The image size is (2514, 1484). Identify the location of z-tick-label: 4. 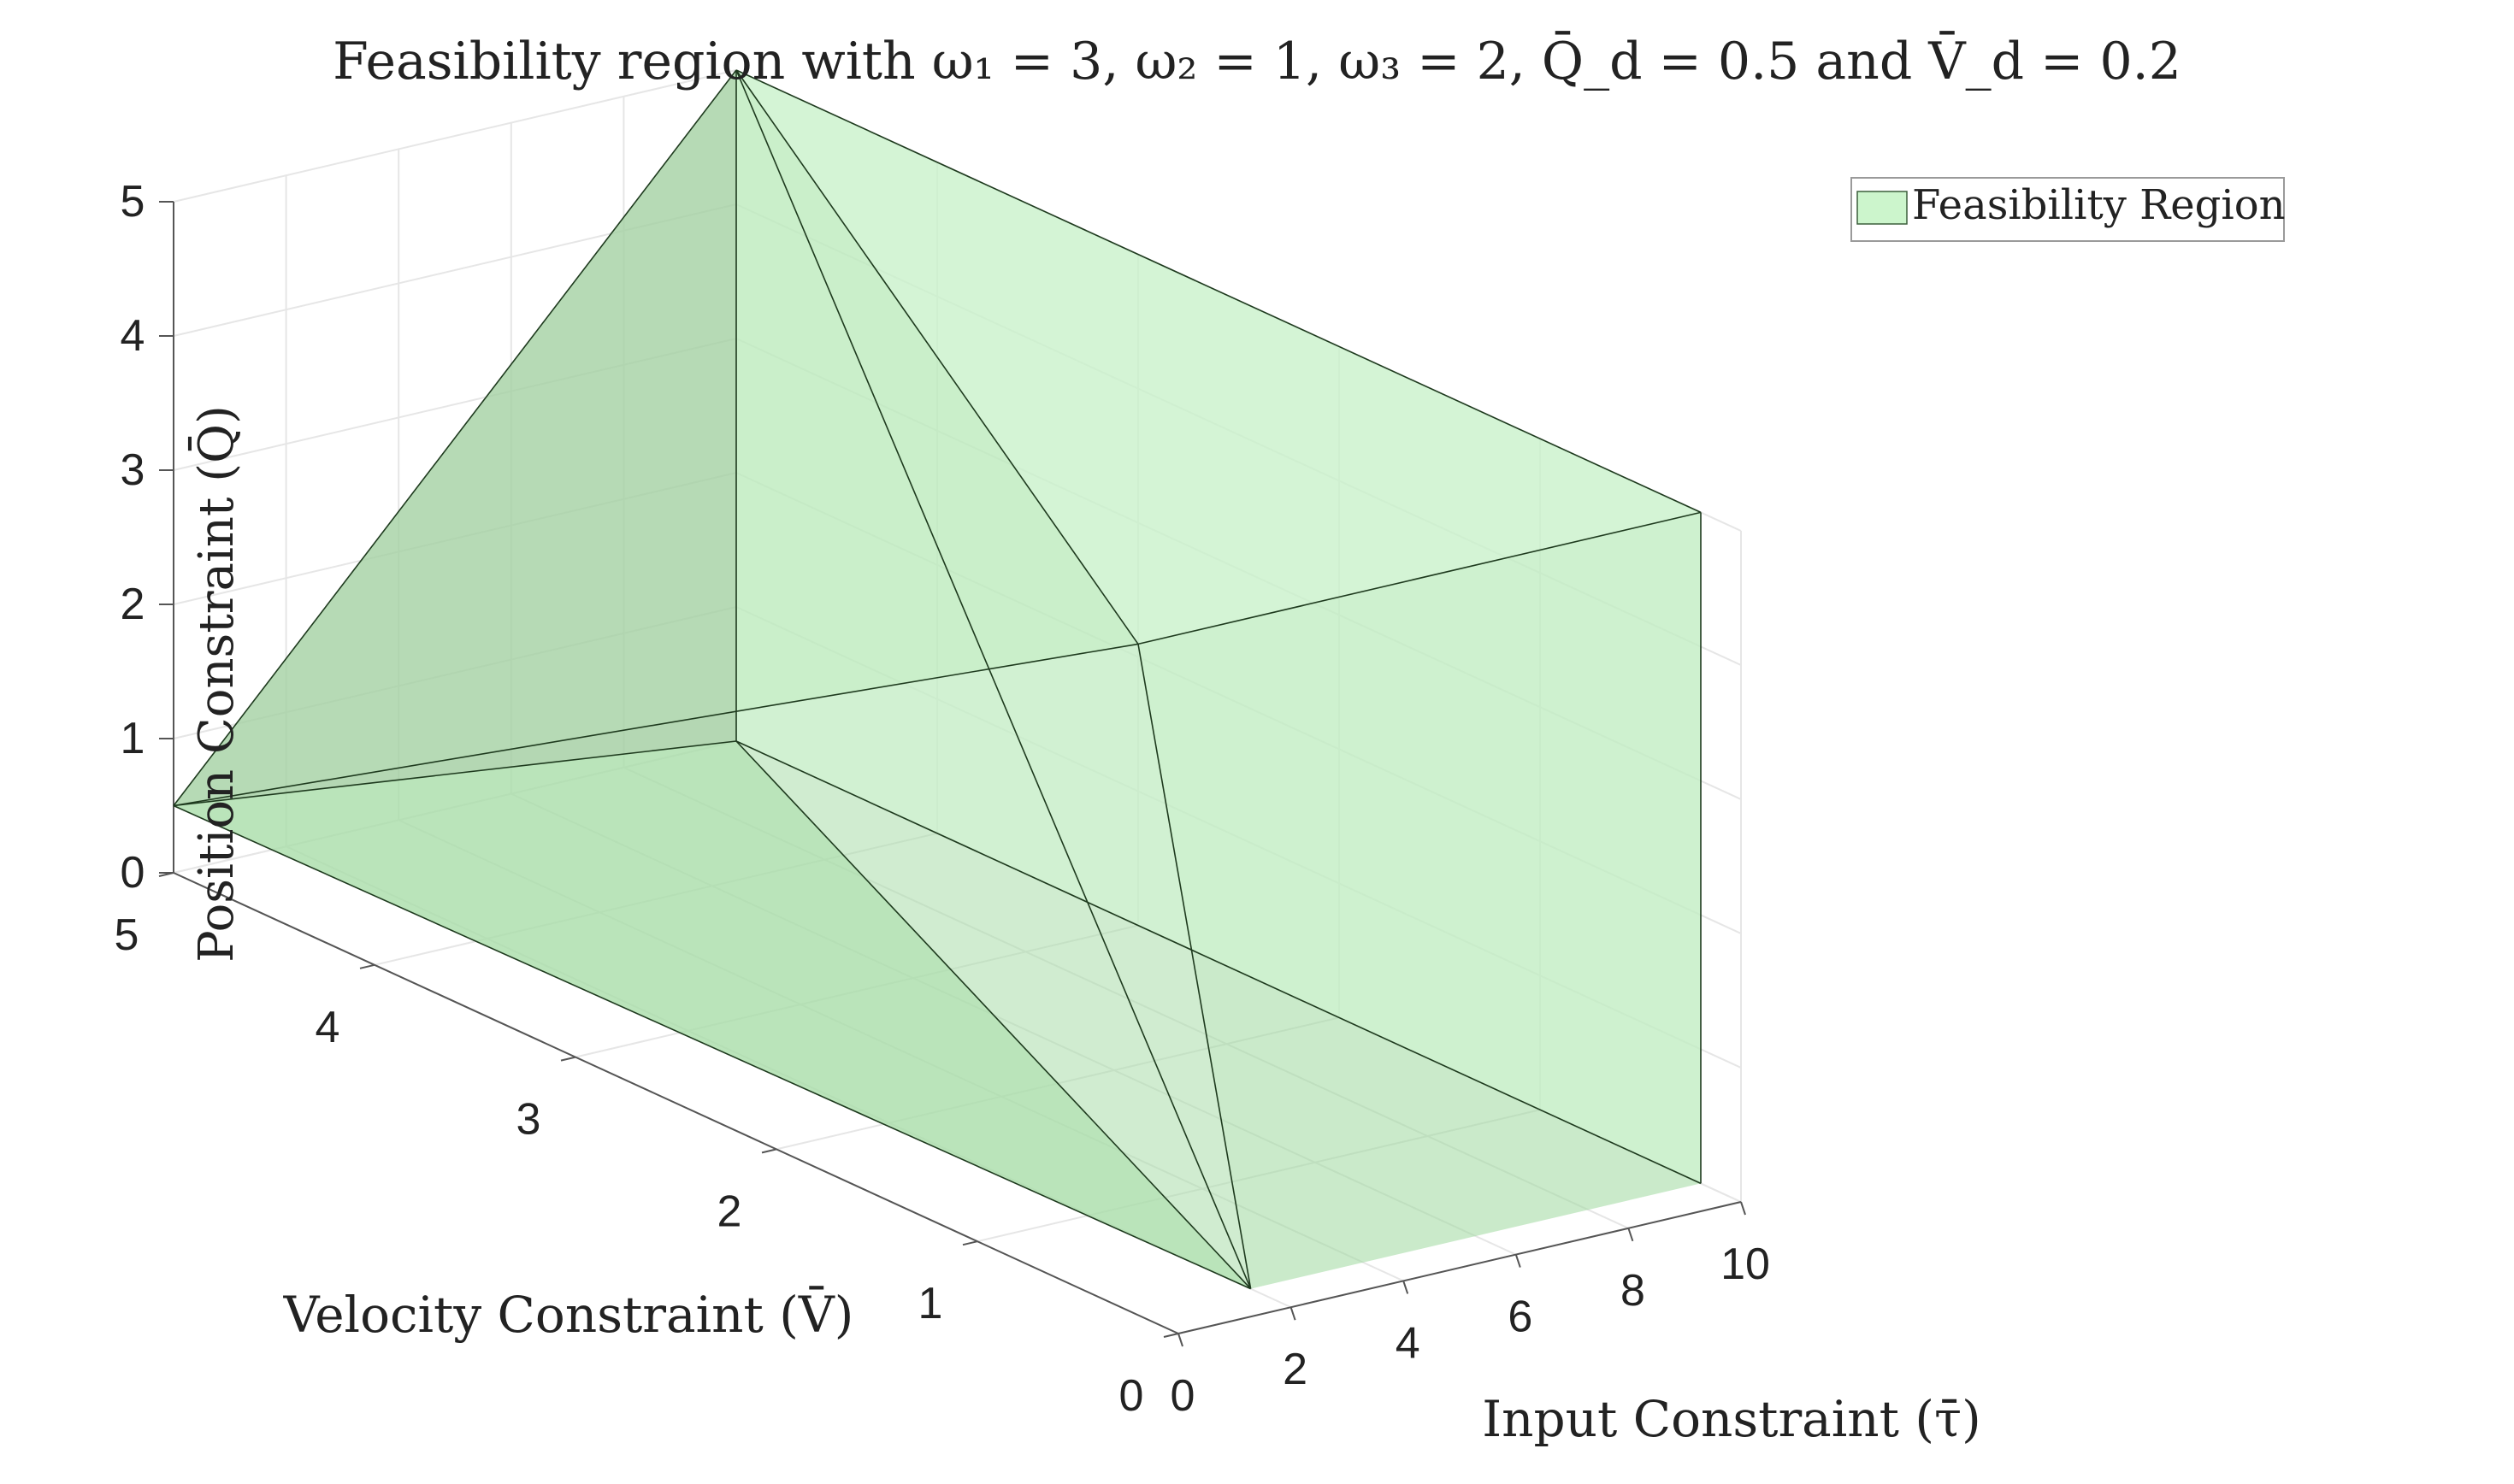
(133, 336).